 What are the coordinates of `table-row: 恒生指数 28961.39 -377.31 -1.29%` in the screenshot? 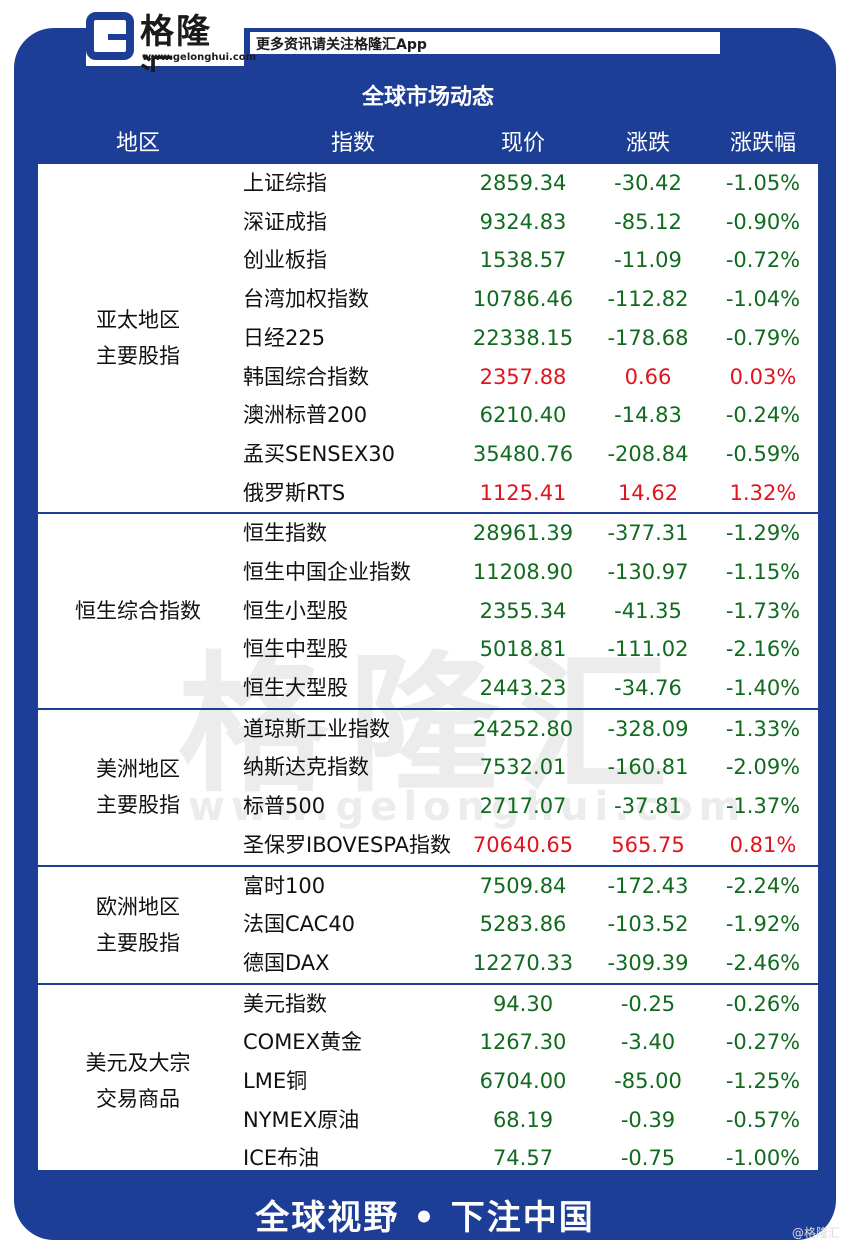 It's located at (428, 533).